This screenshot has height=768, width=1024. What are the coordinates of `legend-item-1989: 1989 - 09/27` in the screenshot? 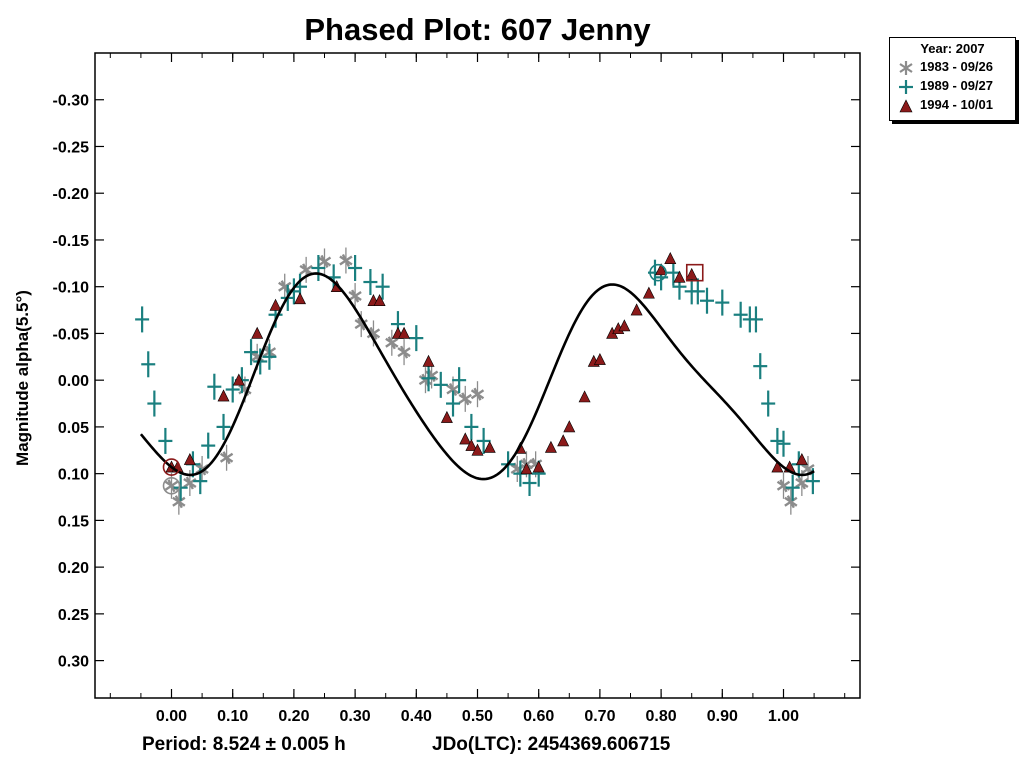 It's located at (955, 86).